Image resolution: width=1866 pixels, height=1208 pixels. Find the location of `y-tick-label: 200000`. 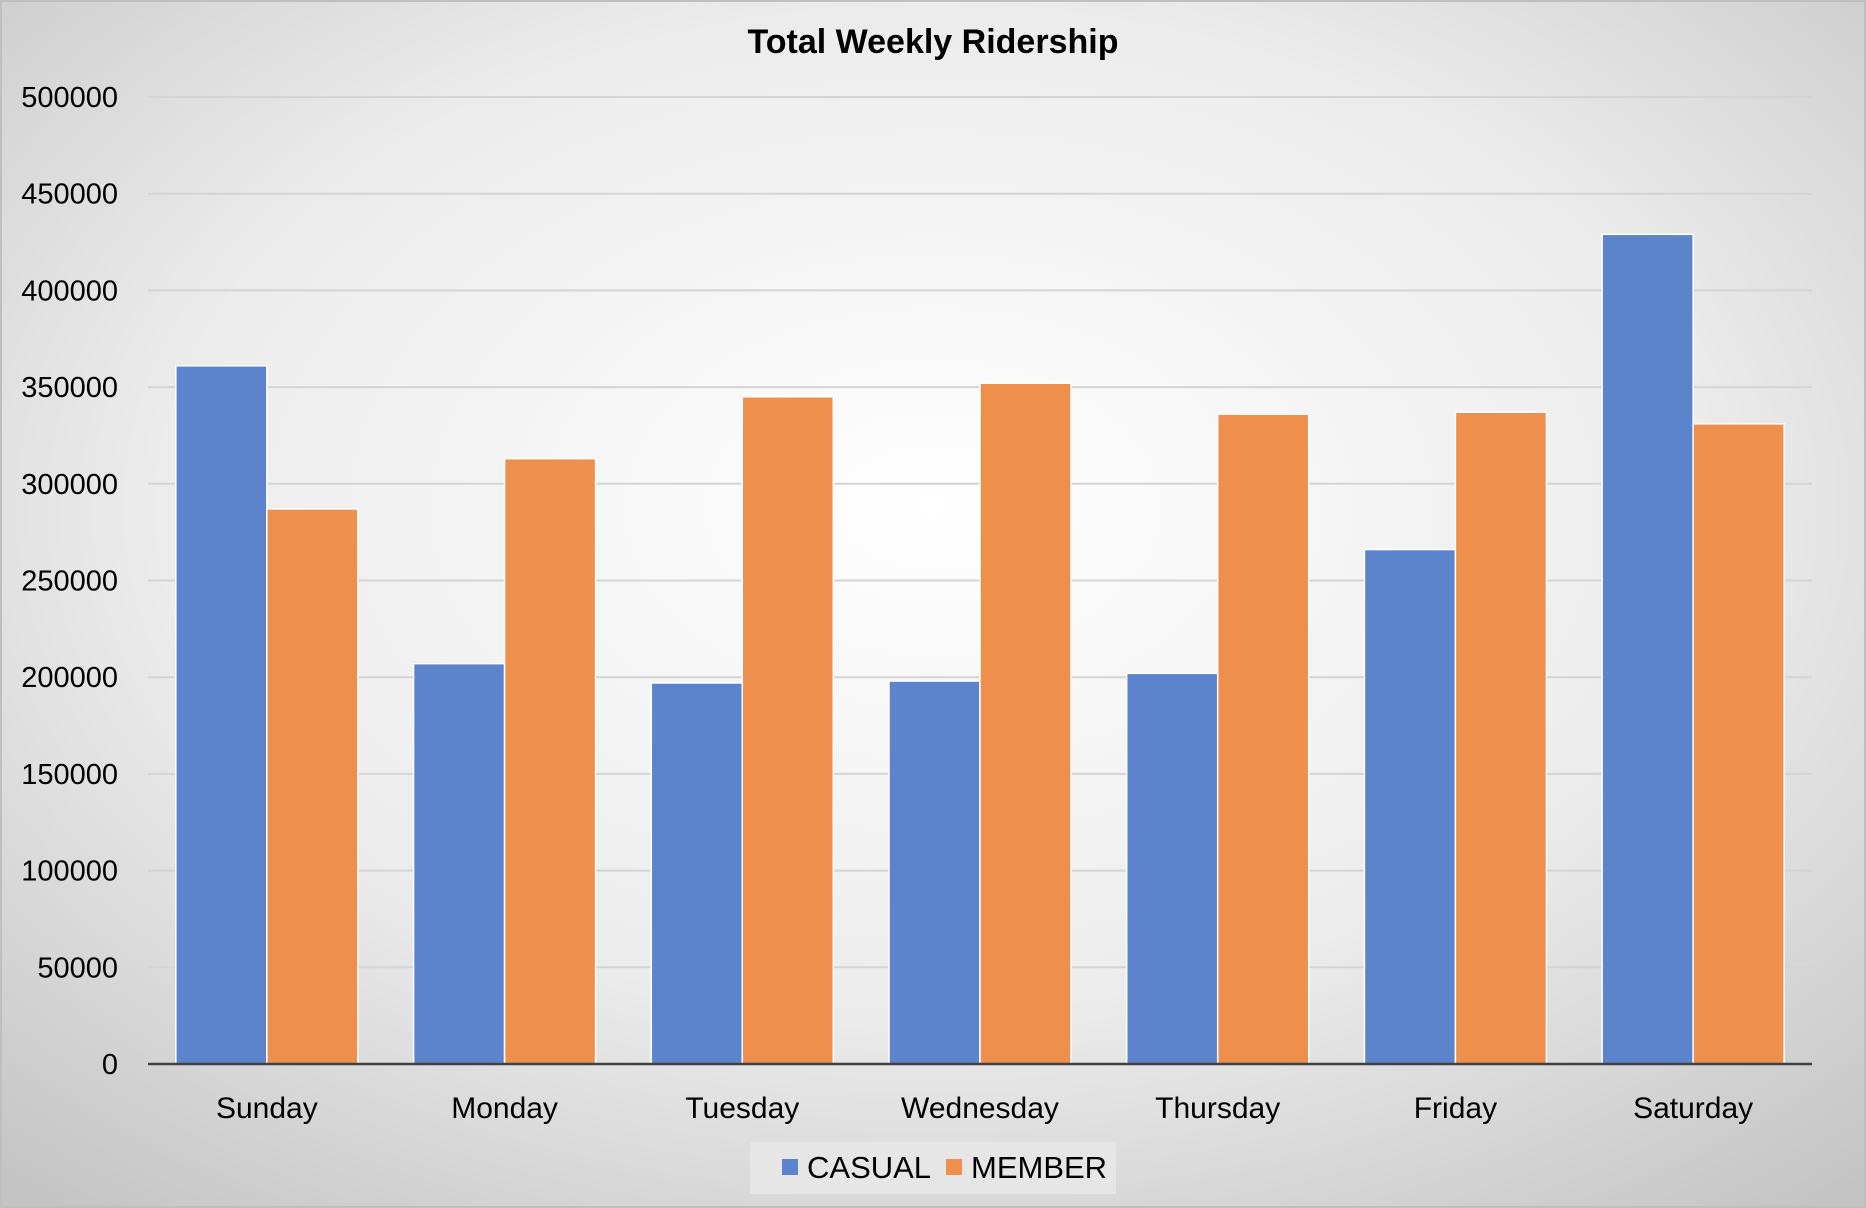

y-tick-label: 200000 is located at coordinates (69, 678).